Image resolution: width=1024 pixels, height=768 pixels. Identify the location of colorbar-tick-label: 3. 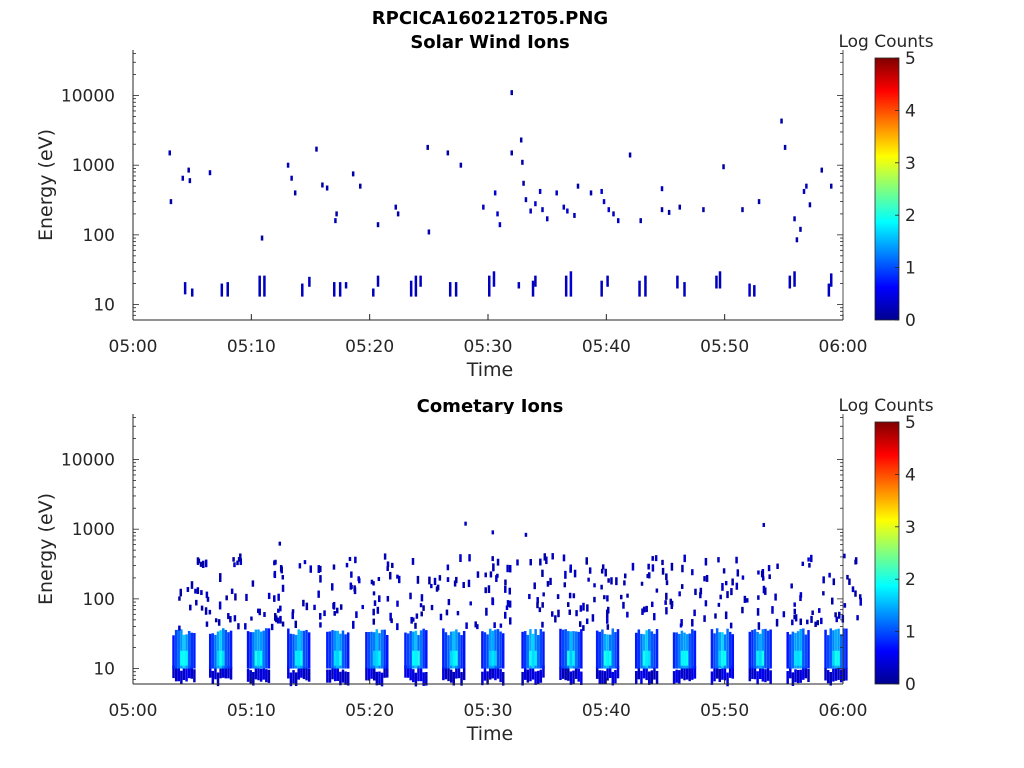
(910, 164).